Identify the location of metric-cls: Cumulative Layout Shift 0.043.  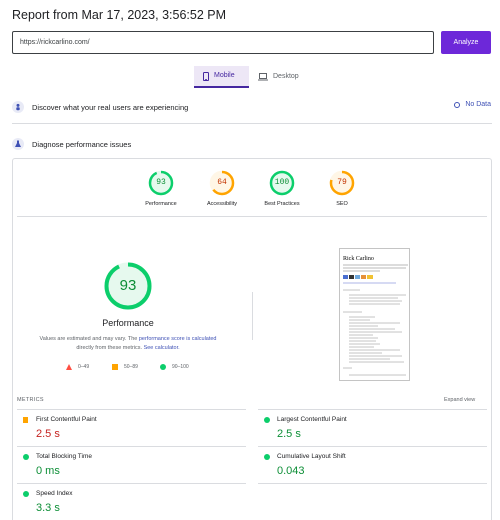
(374, 465).